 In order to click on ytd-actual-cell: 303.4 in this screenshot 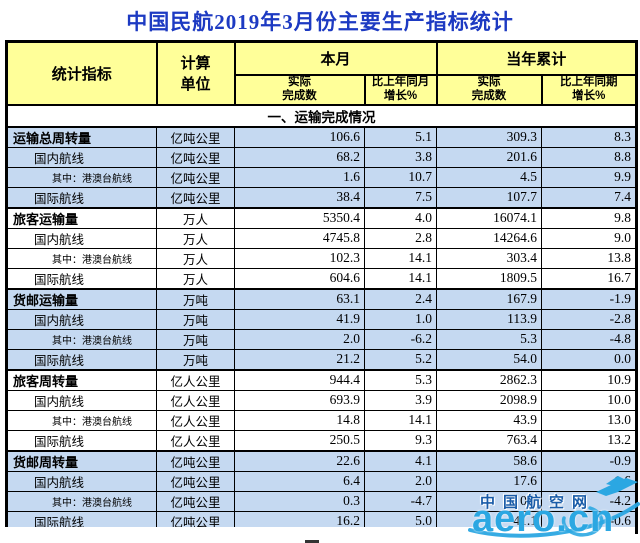, I will do `click(489, 258)`.